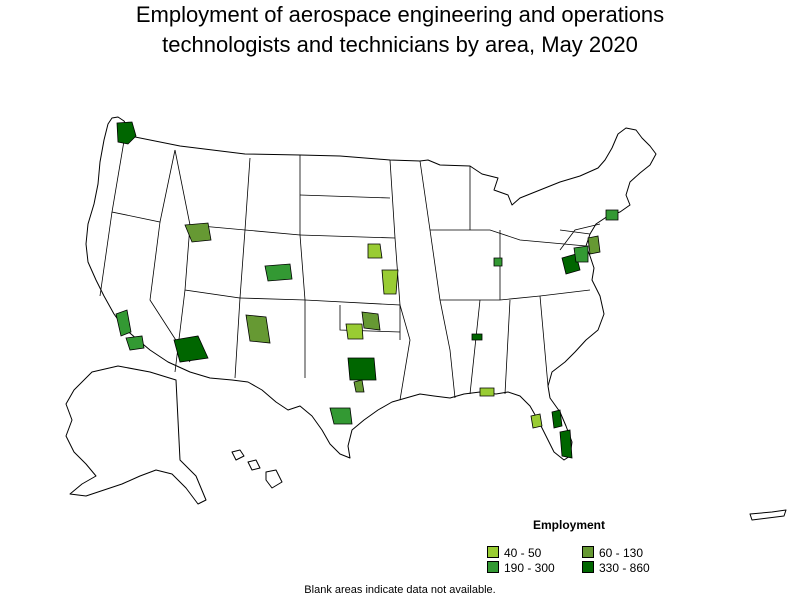 This screenshot has height=600, width=800. I want to click on legend-label: 60 - 130, so click(621, 553).